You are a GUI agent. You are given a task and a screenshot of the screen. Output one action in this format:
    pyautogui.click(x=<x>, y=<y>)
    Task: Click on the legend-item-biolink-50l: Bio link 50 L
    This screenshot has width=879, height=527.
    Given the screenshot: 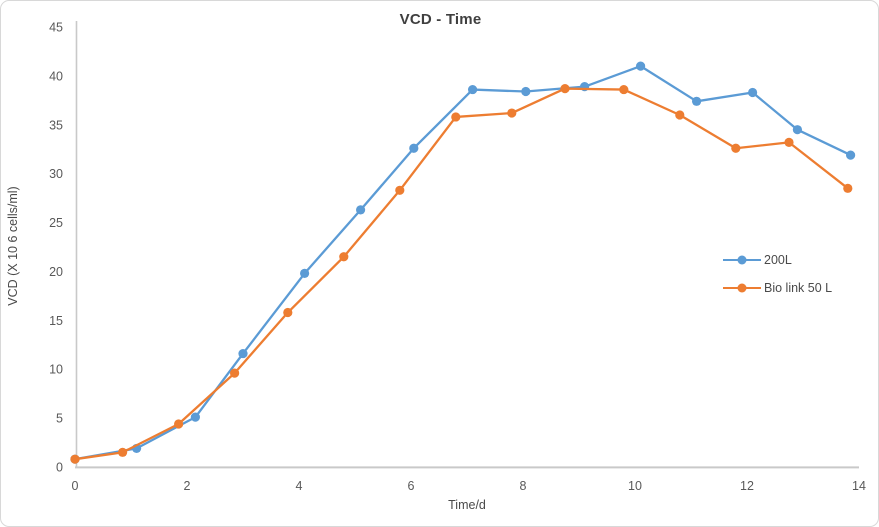 What is the action you would take?
    pyautogui.click(x=777, y=288)
    